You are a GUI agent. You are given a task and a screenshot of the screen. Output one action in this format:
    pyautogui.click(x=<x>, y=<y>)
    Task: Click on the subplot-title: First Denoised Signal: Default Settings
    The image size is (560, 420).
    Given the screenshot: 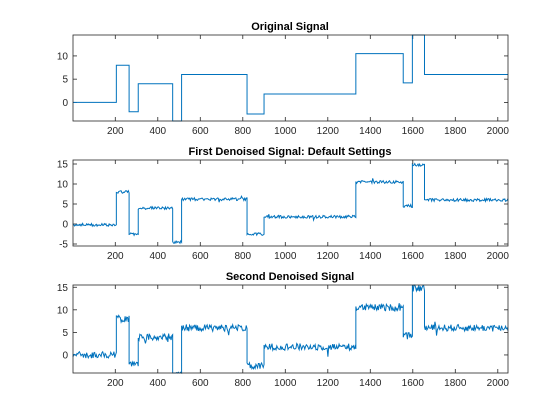 What is the action you would take?
    pyautogui.click(x=290, y=152)
    